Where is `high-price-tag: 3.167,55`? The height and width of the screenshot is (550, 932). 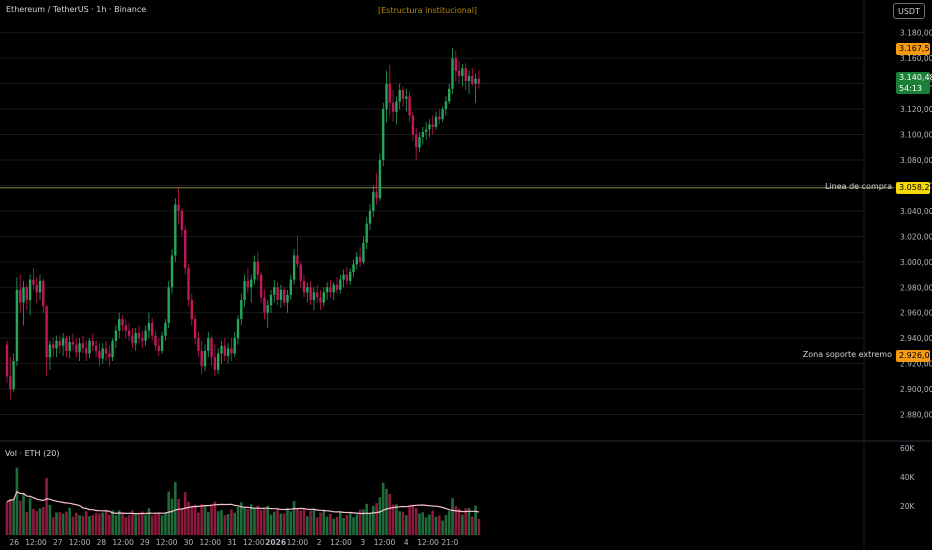
high-price-tag: 3.167,55 is located at coordinates (914, 48).